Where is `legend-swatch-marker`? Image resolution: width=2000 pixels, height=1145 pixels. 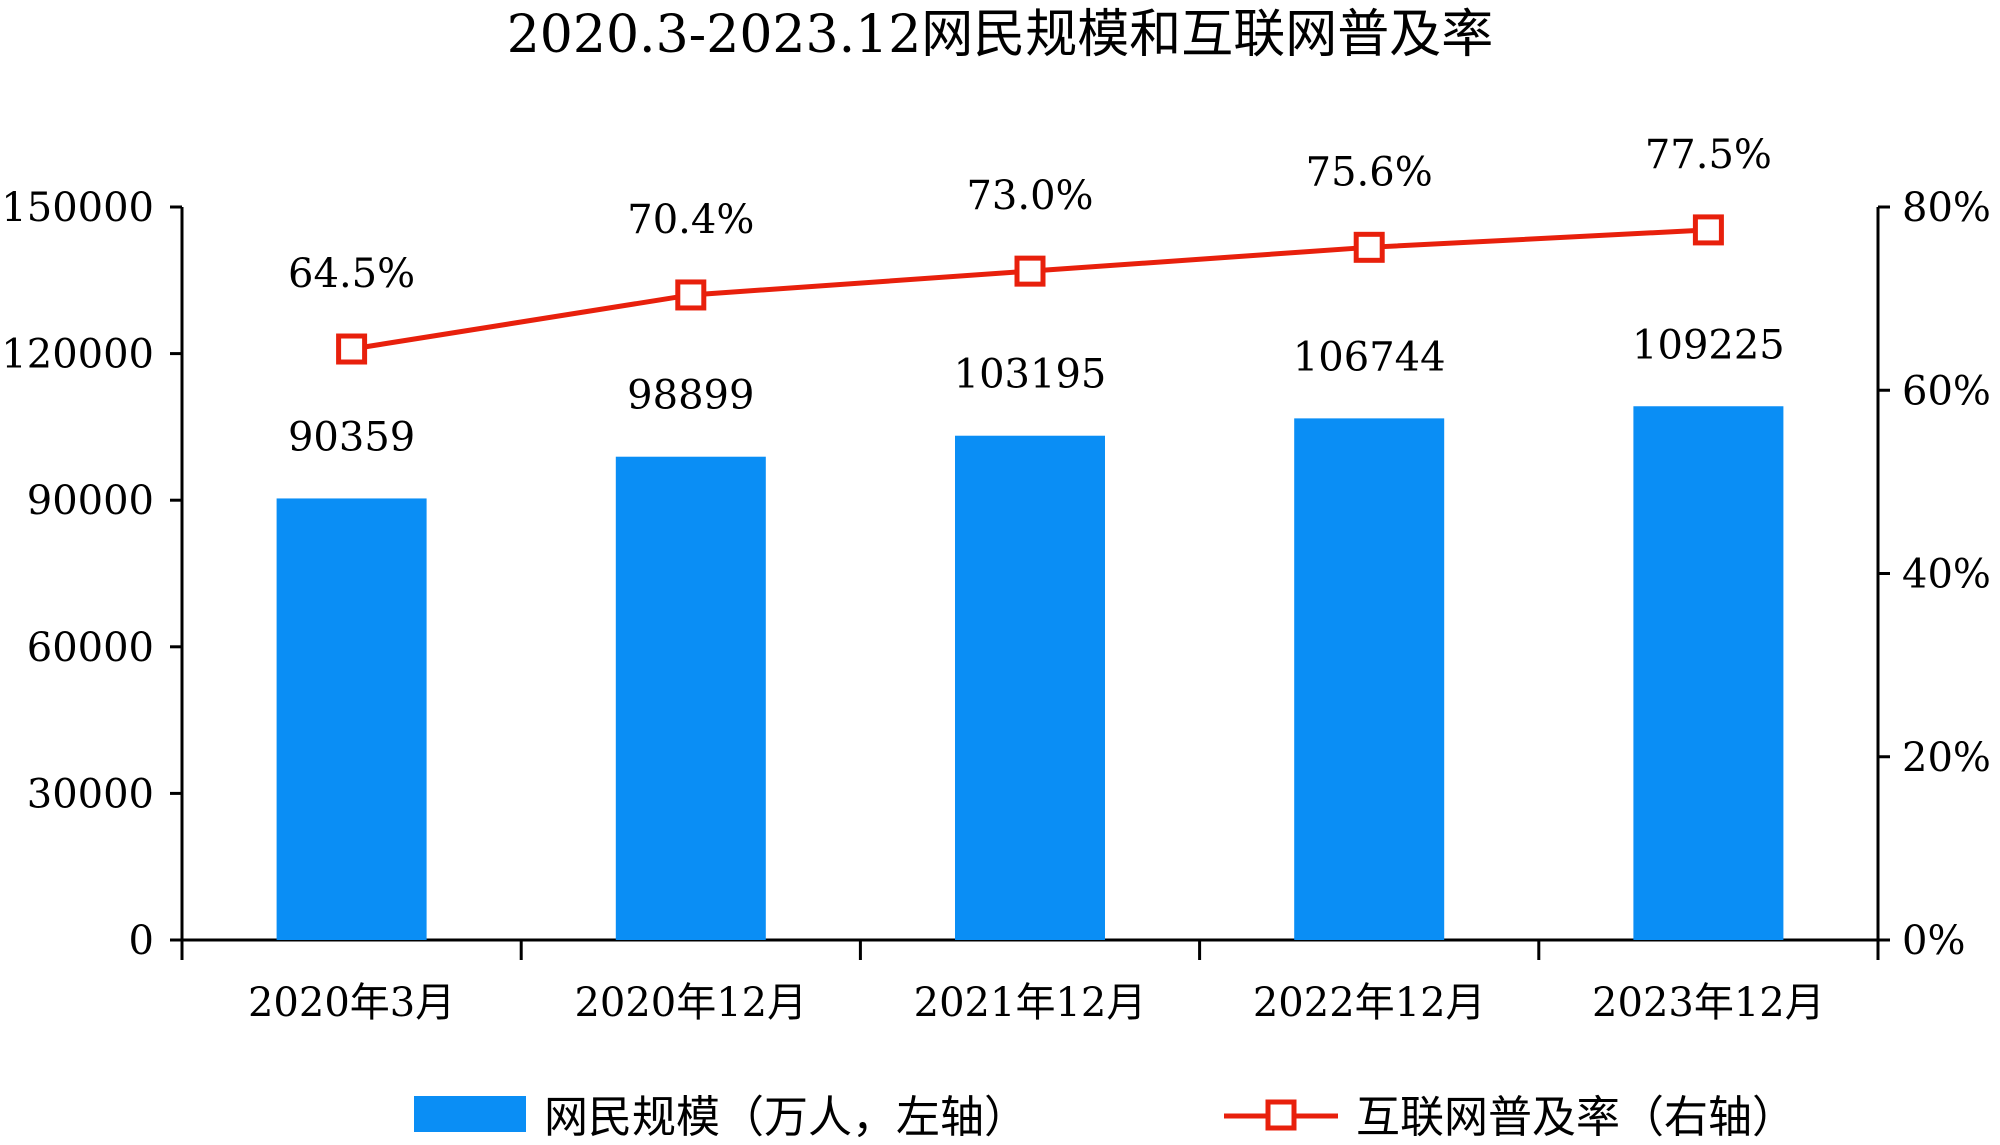
legend-swatch-marker is located at coordinates (1281, 1115).